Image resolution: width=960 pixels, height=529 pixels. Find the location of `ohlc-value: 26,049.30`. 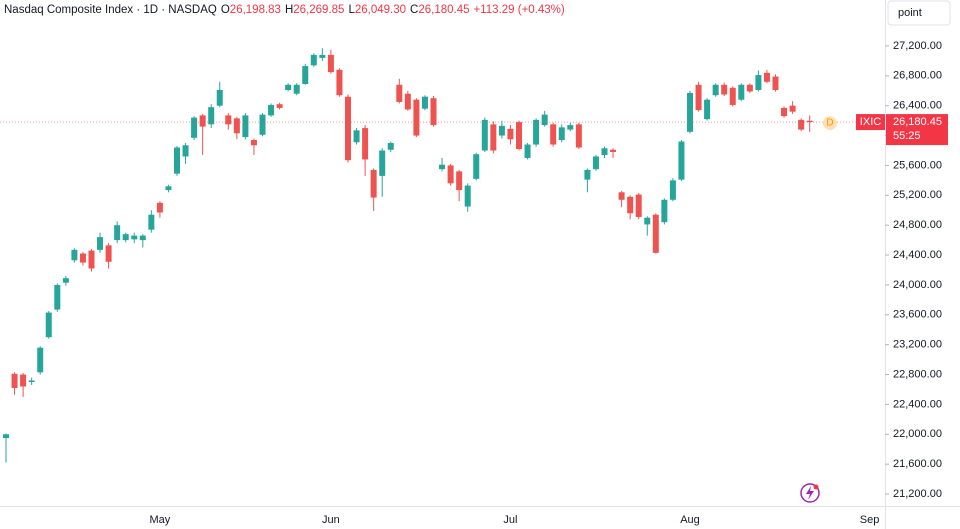

ohlc-value: 26,049.30 is located at coordinates (380, 10).